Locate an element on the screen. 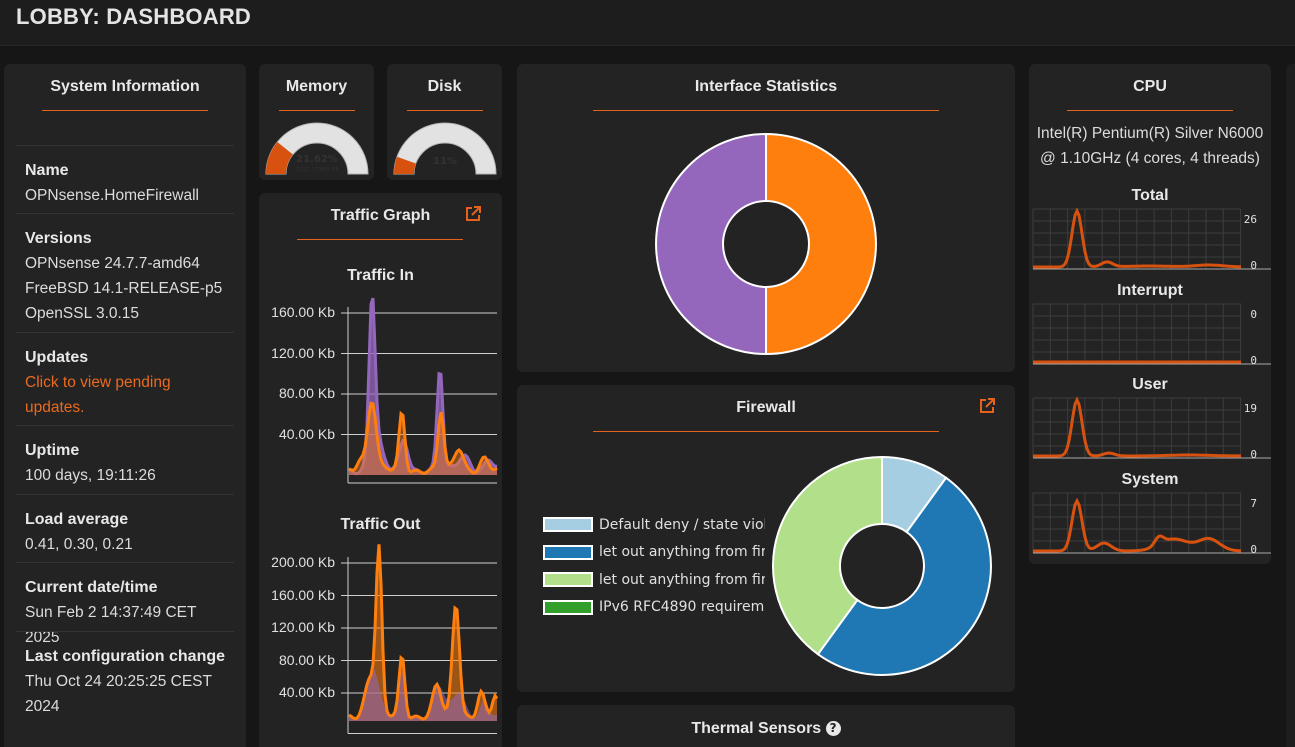  disk-percent: 11% is located at coordinates (445, 161).